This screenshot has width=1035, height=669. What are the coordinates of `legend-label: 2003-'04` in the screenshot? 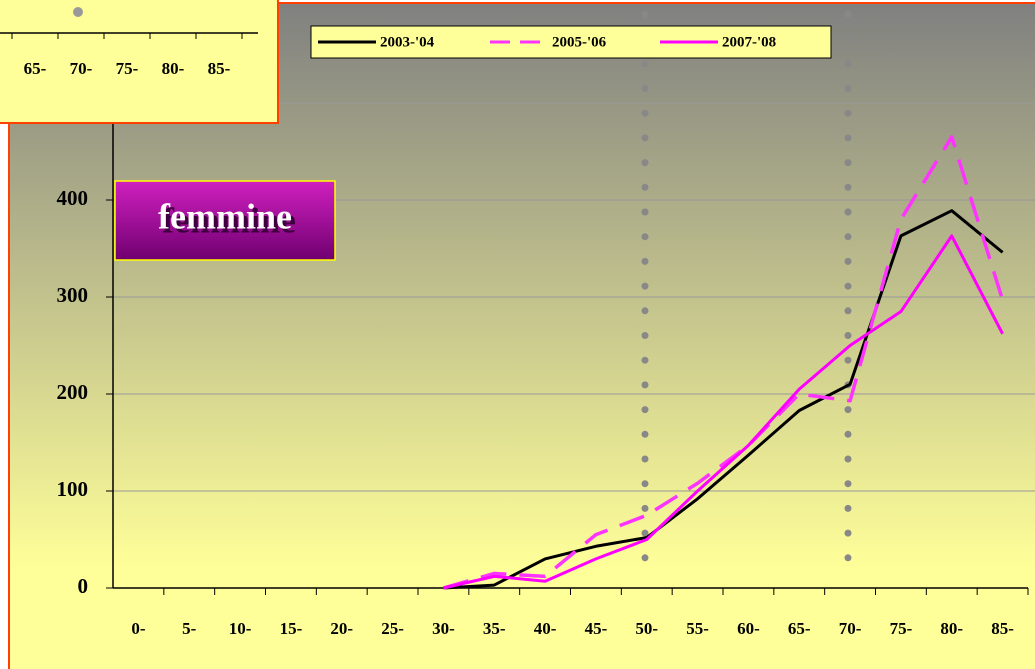 It's located at (407, 42).